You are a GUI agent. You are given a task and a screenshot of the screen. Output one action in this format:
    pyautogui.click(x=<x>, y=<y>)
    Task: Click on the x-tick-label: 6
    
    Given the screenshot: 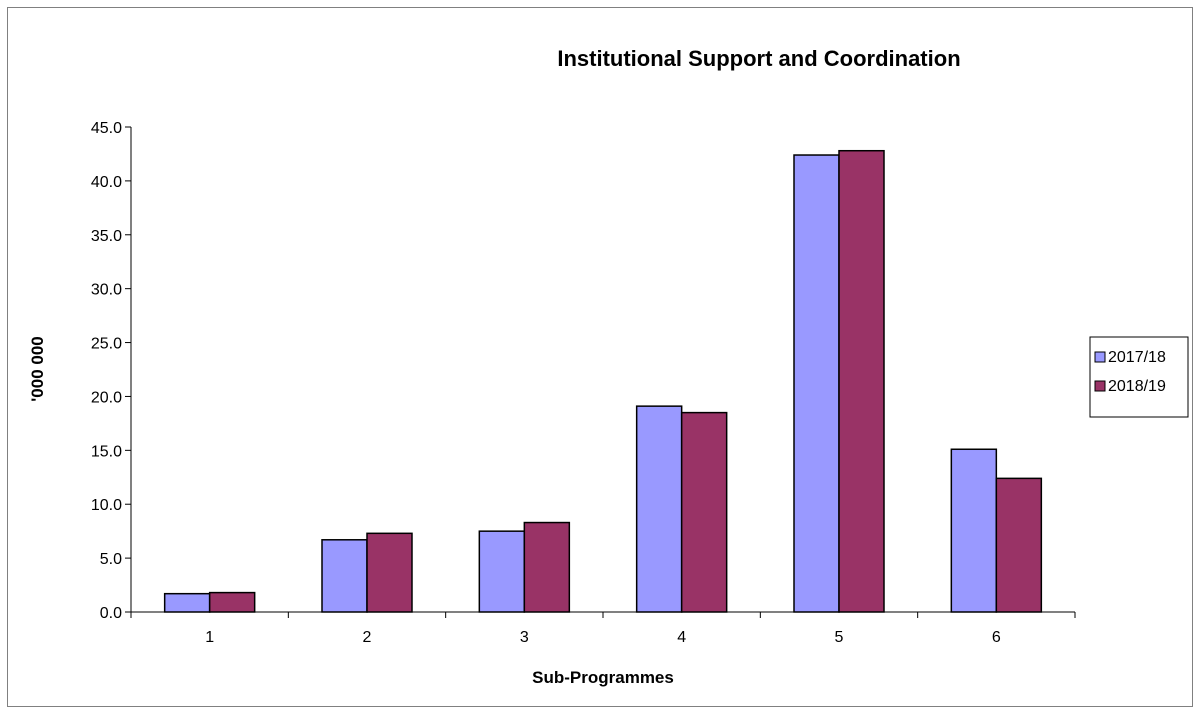 What is the action you would take?
    pyautogui.click(x=996, y=637)
    